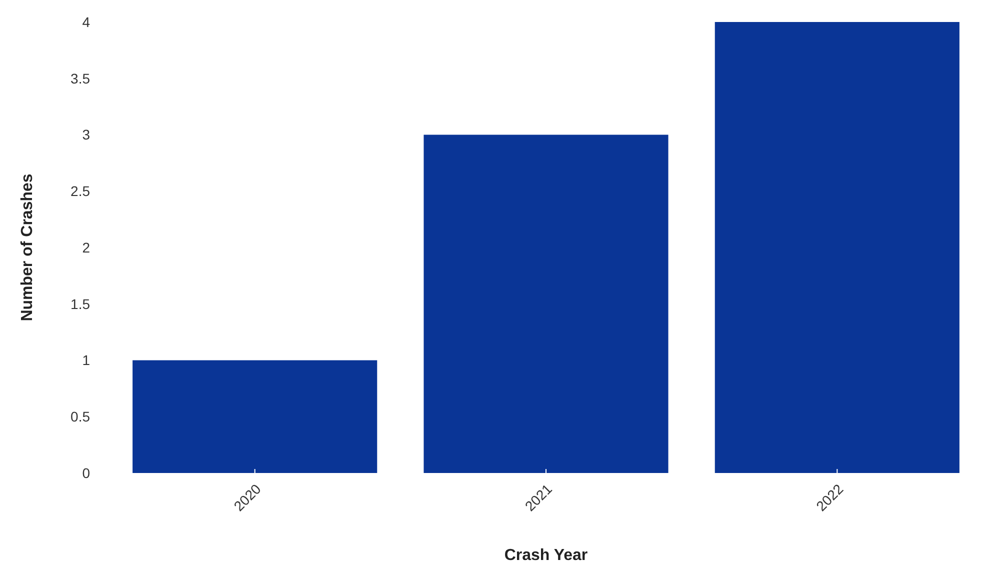 Image resolution: width=992 pixels, height=575 pixels. Describe the element at coordinates (86, 134) in the screenshot. I see `y-tick-label: 3` at that location.